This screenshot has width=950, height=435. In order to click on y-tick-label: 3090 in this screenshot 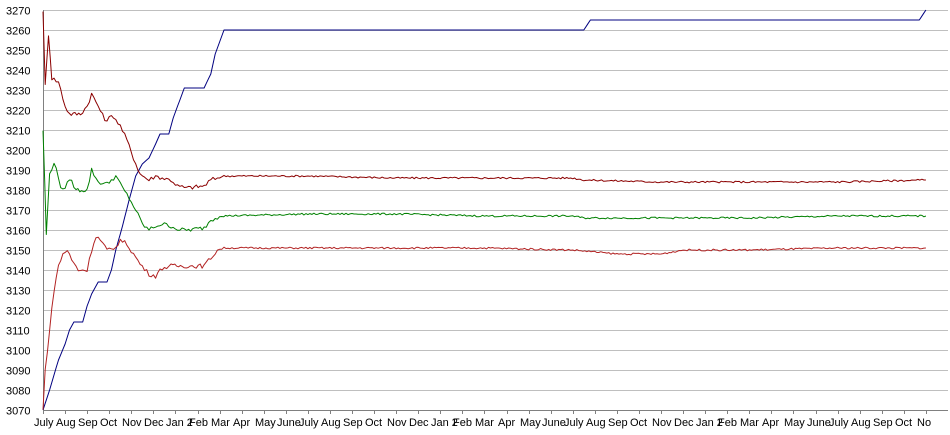, I will do `click(18, 372)`.